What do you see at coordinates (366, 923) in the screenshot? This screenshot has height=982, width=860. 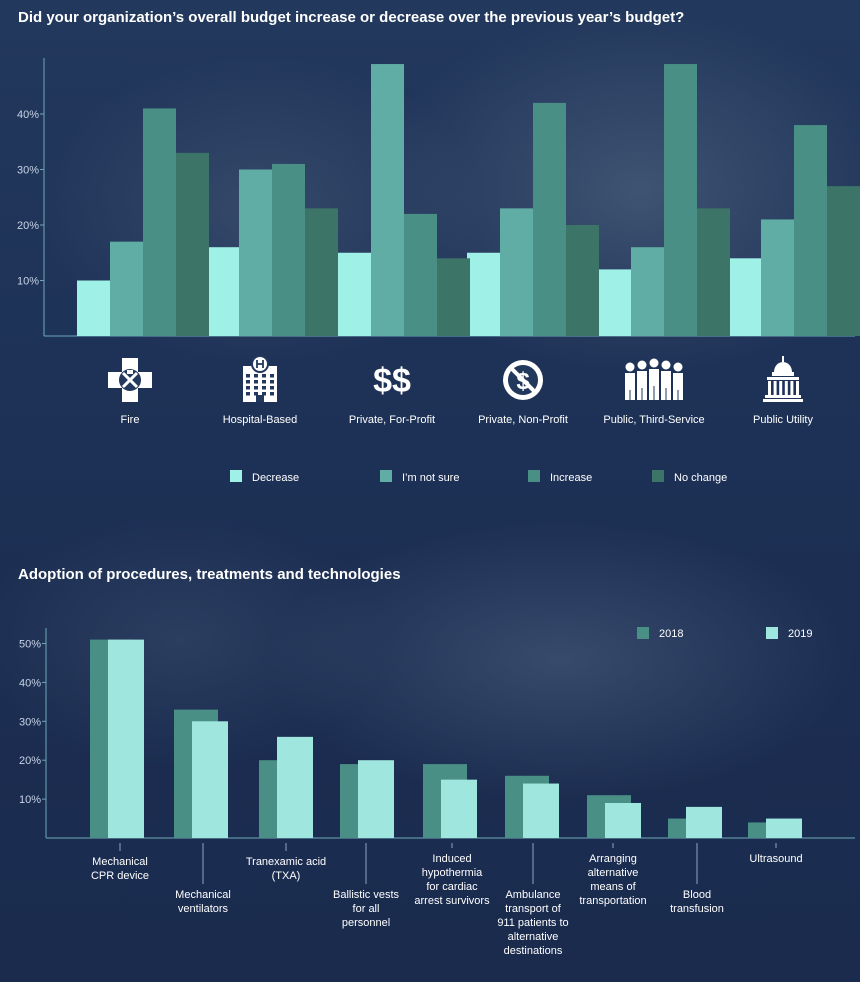 I see `category-label: personnel` at bounding box center [366, 923].